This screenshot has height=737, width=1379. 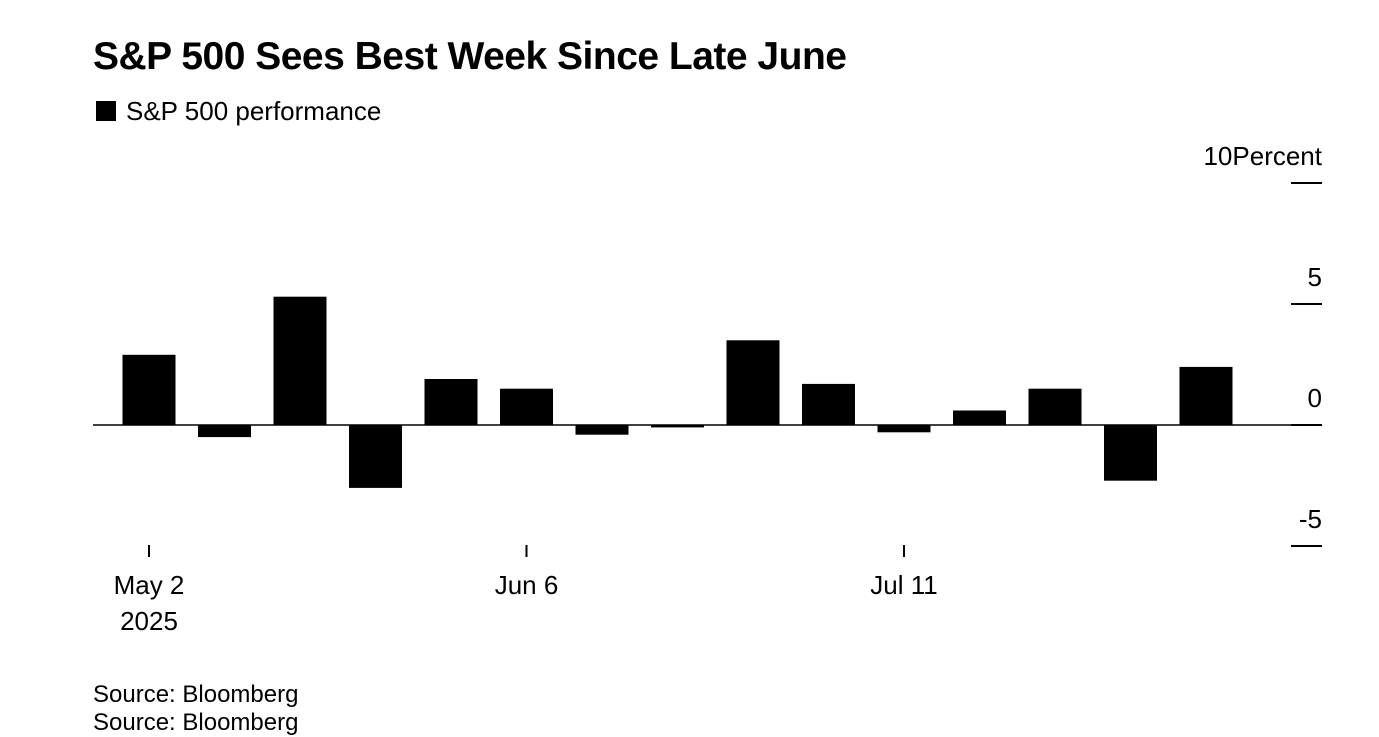 I want to click on source-note: Source: Bloomberg, so click(x=196, y=694).